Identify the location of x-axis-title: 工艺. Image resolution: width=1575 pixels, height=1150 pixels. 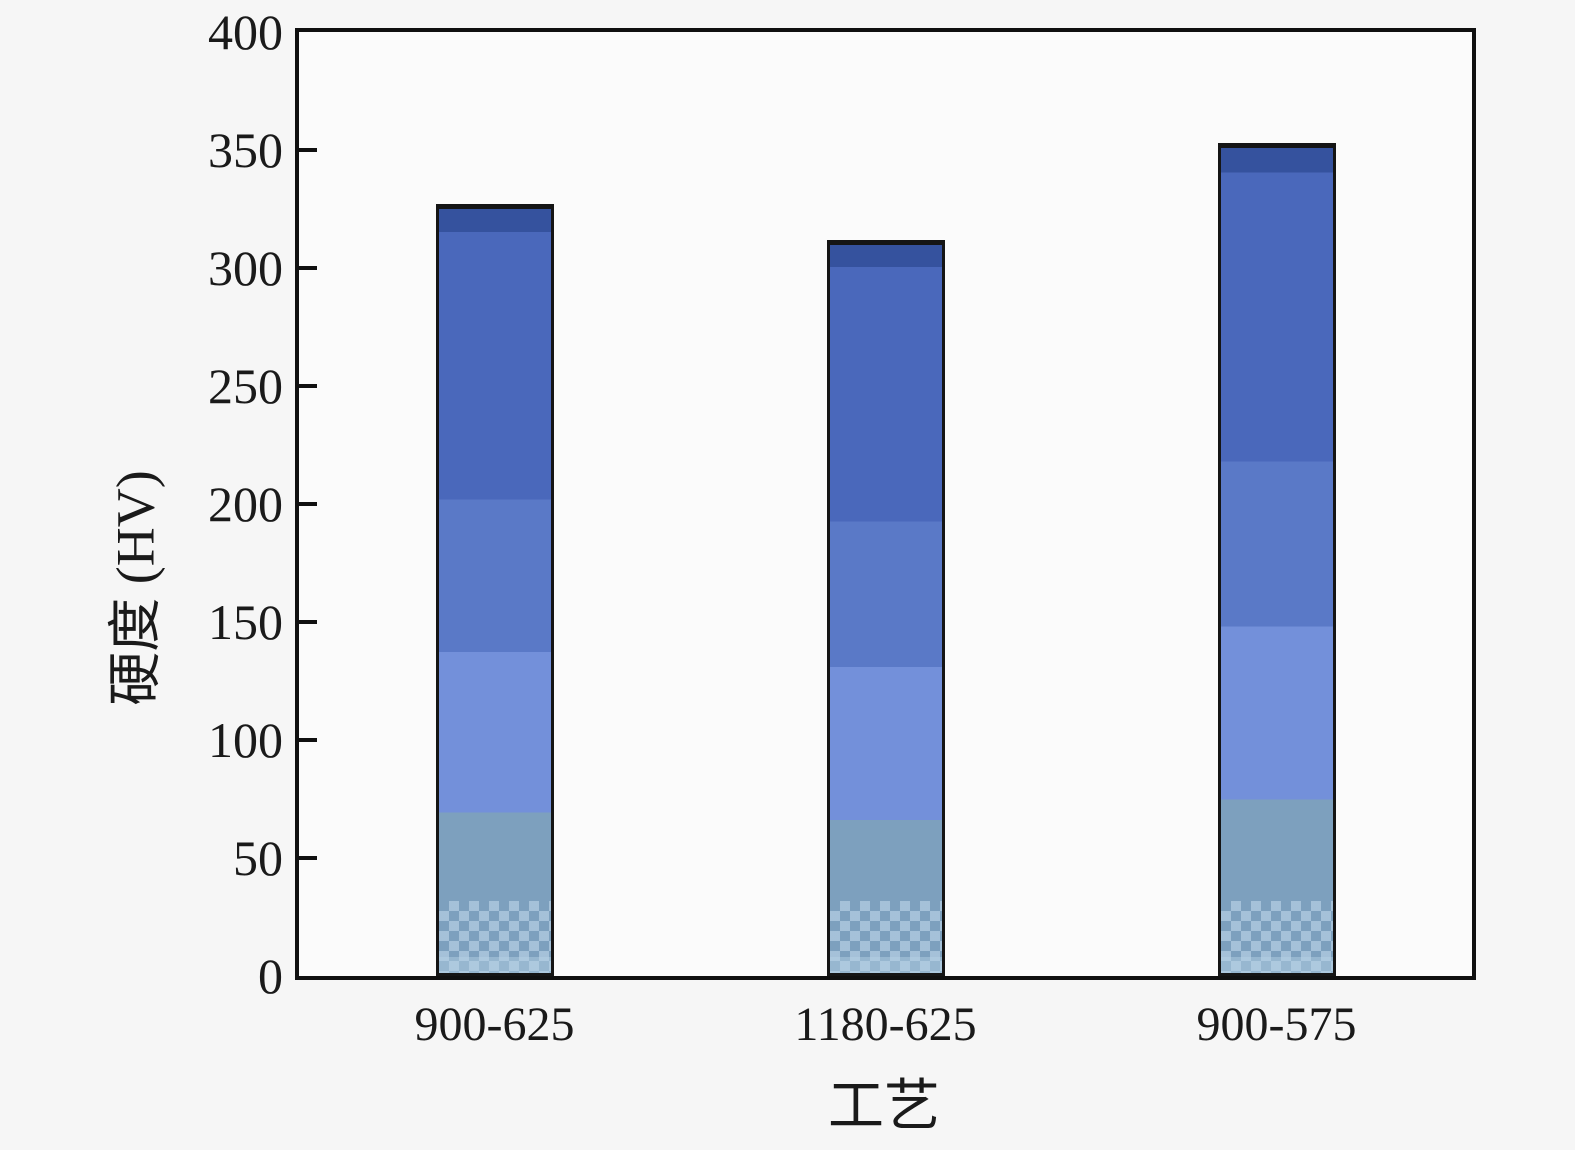
(884, 1107).